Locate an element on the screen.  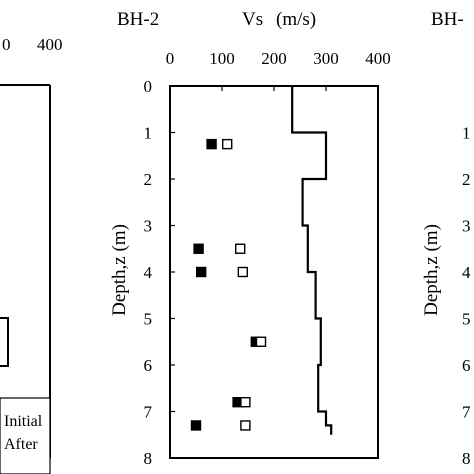
y-tick-labels: 0 1 2 3 4 5 6 7 8 is located at coordinates (148, 272).